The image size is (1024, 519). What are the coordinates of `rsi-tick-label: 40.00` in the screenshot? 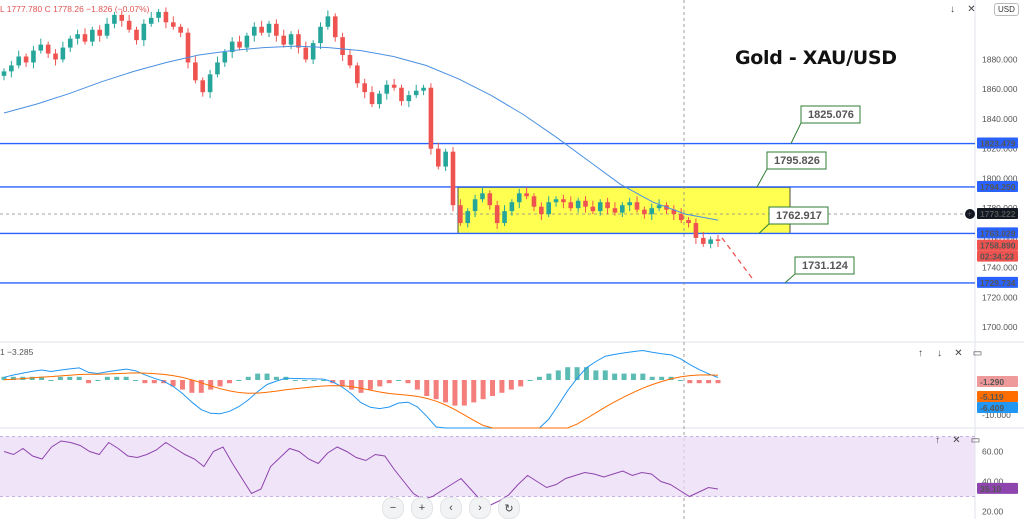 It's located at (993, 482).